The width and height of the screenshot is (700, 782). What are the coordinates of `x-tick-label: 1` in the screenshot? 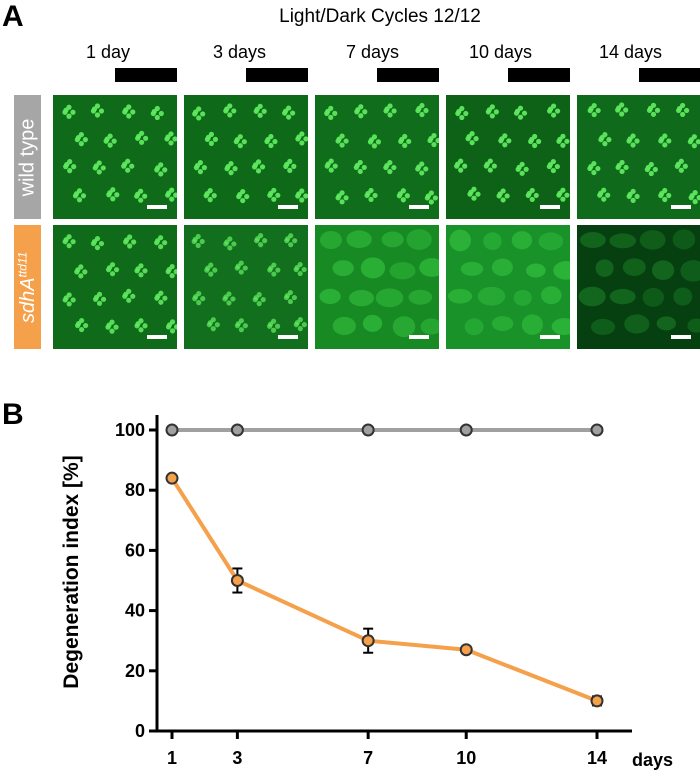 It's located at (172, 758).